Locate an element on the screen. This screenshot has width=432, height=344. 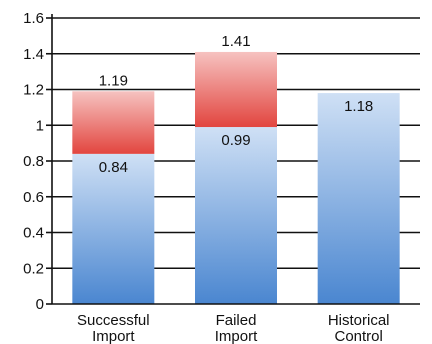
segment-value-label: 0.84 is located at coordinates (113, 167).